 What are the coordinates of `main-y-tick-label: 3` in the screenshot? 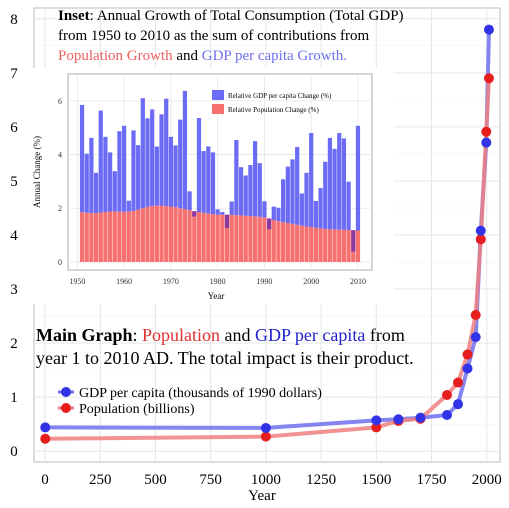 It's located at (14, 290).